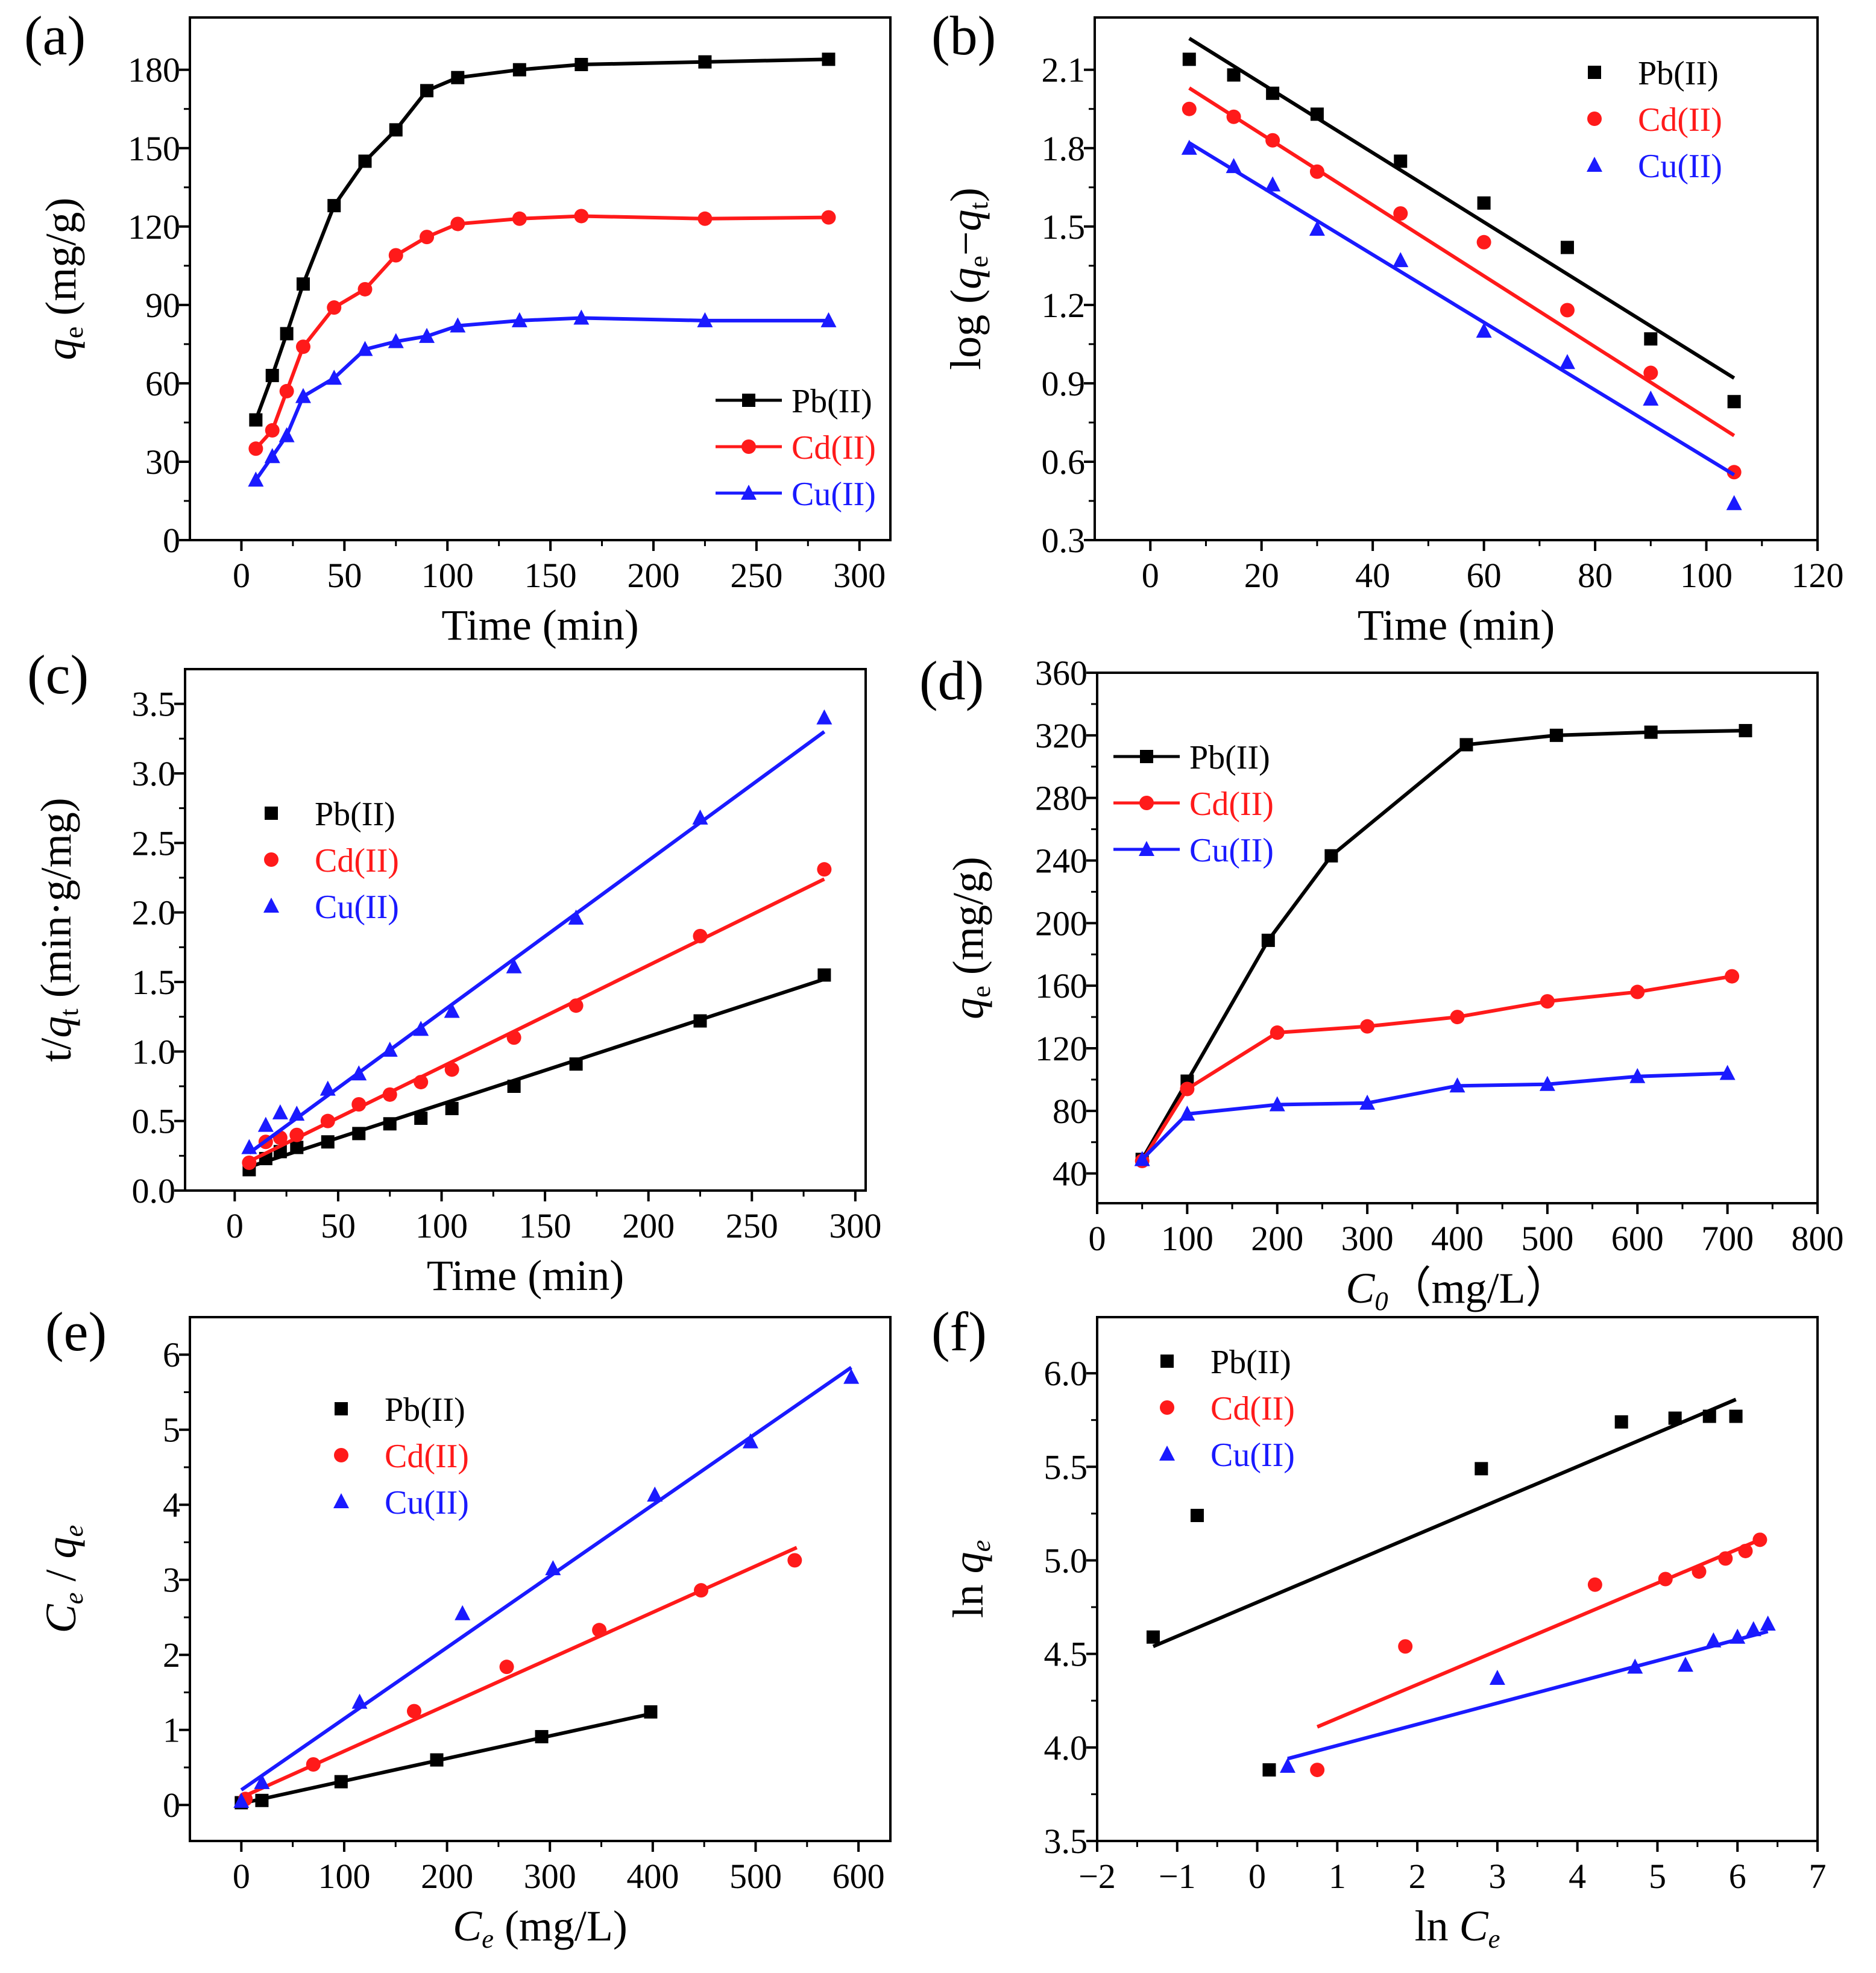 This screenshot has width=1876, height=1973. What do you see at coordinates (1485, 575) in the screenshot?
I see `x-tick-label: 60` at bounding box center [1485, 575].